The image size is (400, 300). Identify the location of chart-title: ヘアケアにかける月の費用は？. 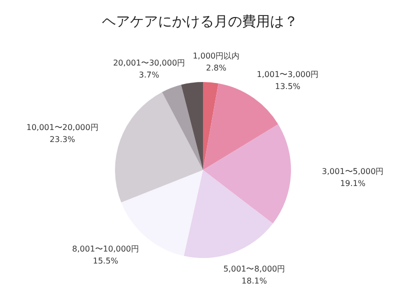
(200, 22).